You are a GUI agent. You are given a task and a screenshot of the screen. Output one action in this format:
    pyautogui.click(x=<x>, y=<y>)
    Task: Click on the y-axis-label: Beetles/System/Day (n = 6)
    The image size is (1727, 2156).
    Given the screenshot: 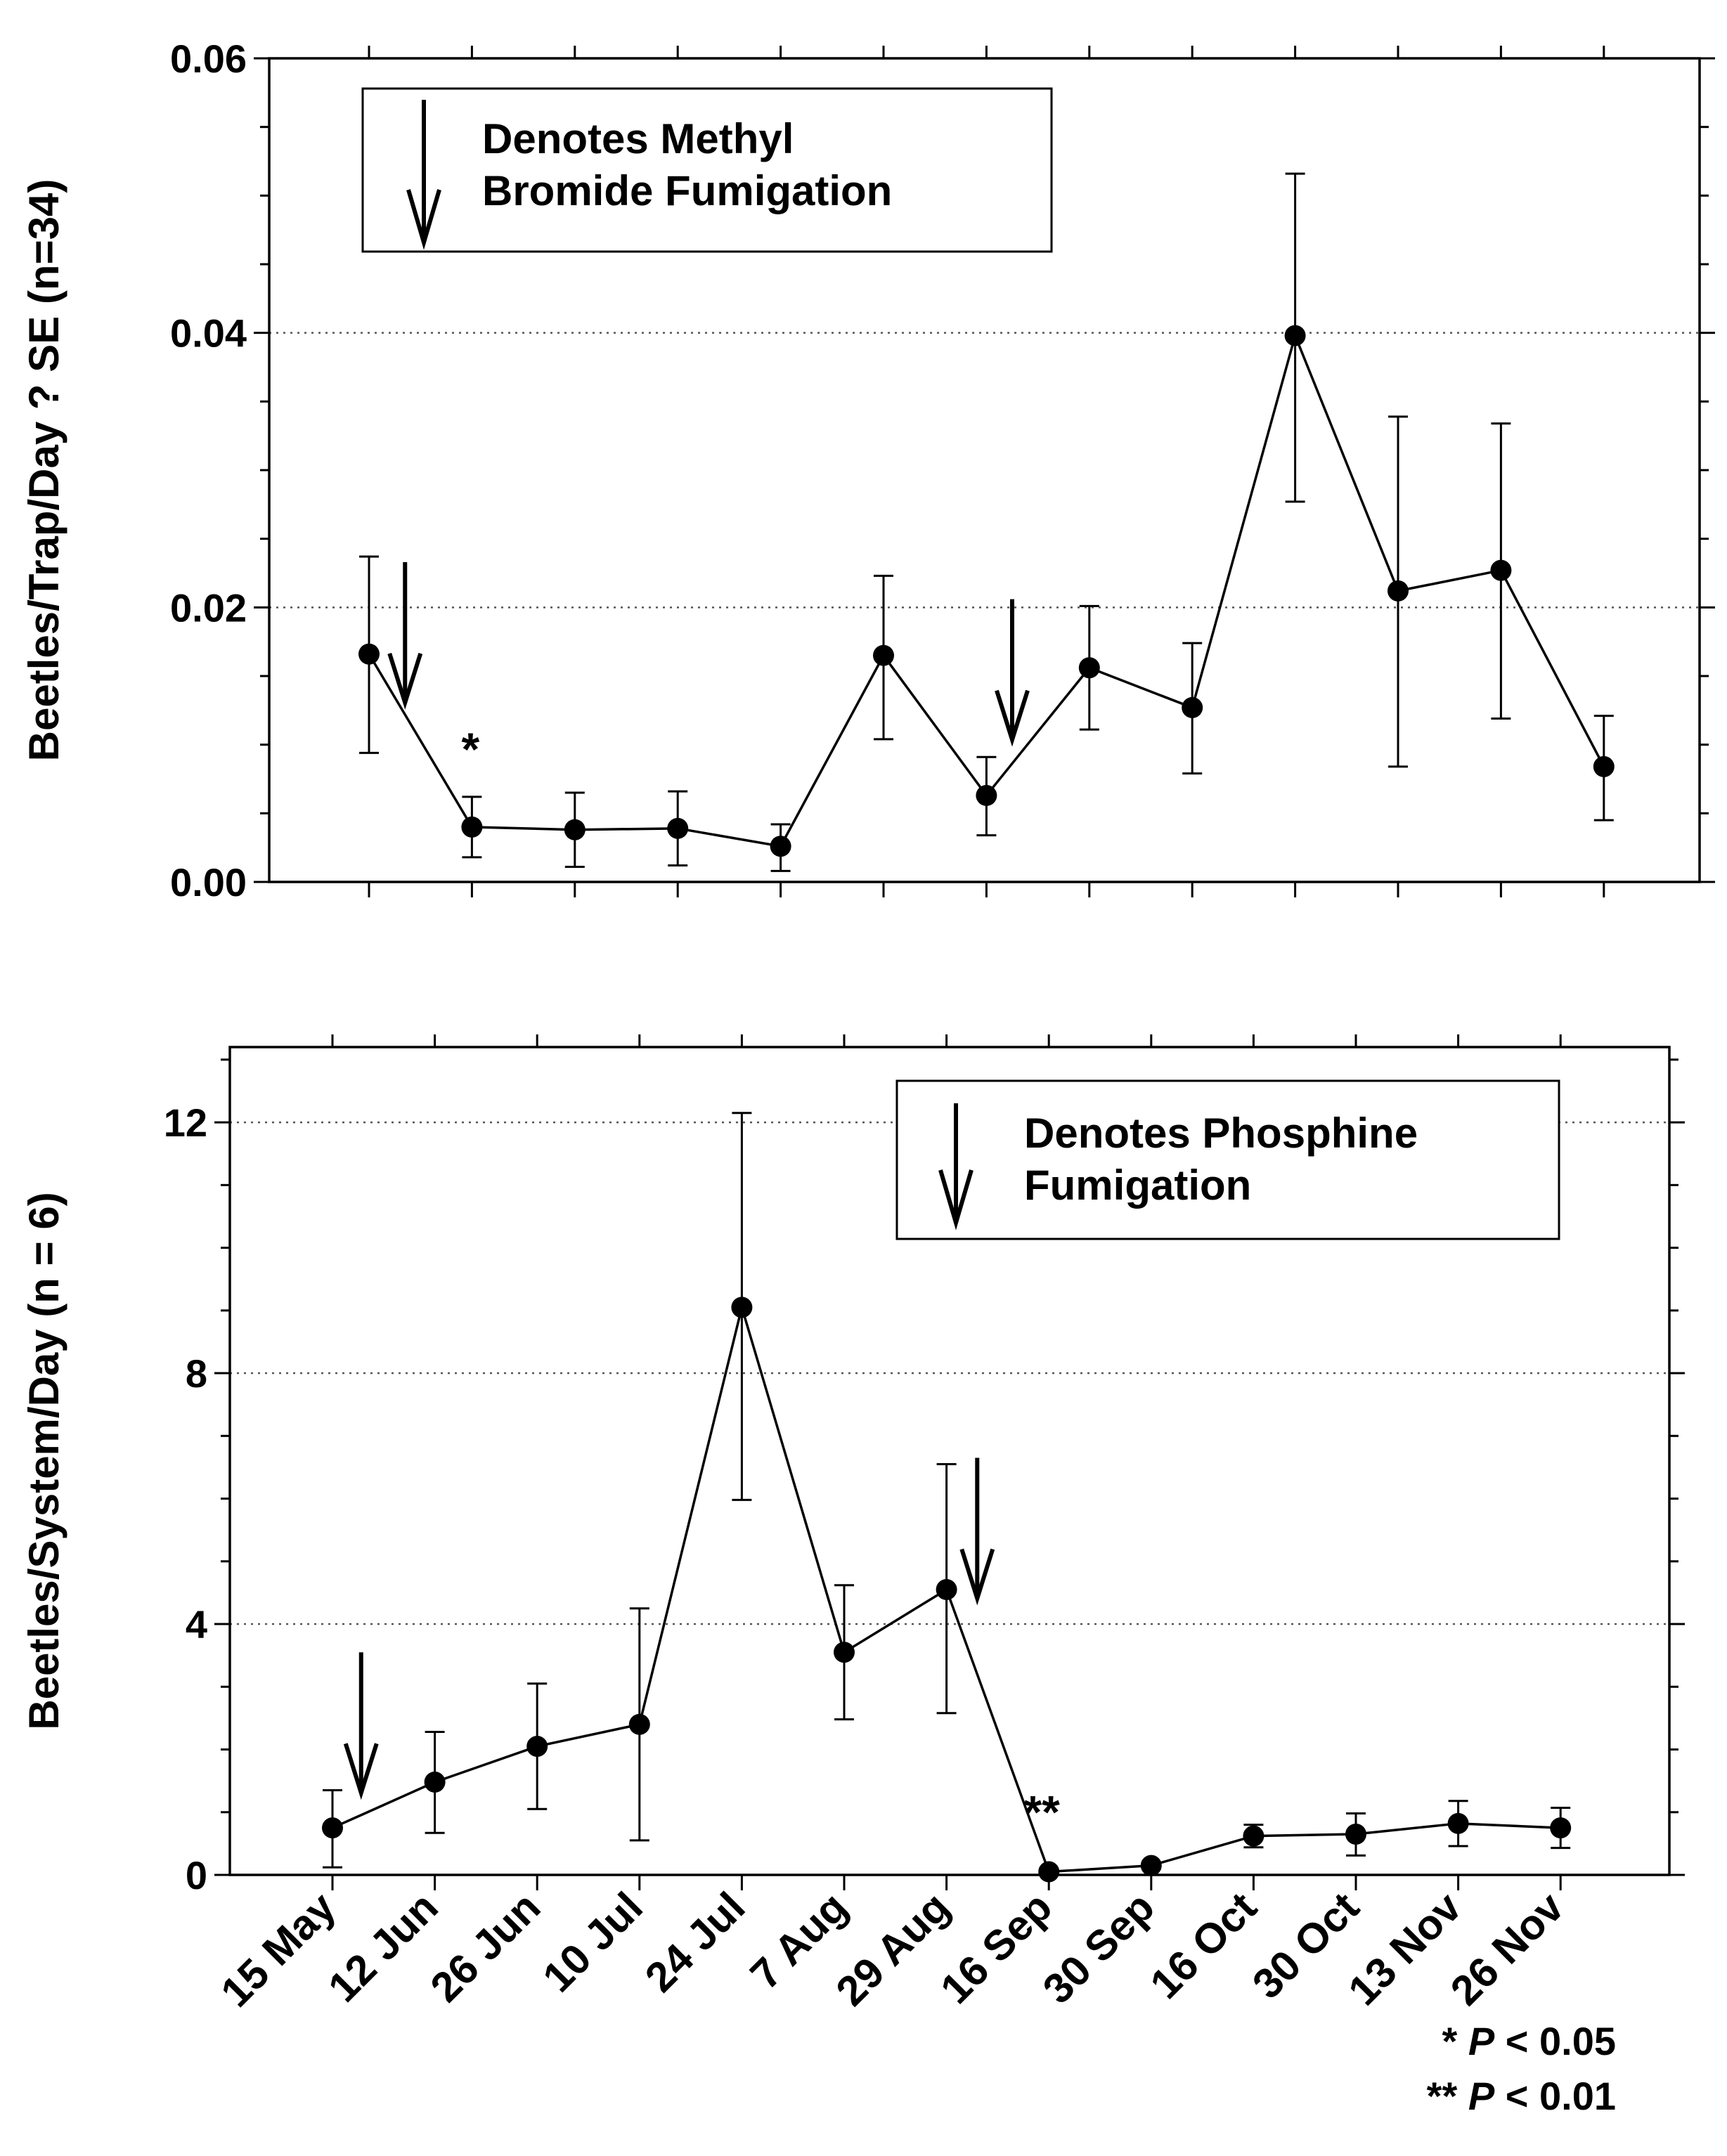 What is the action you would take?
    pyautogui.click(x=43, y=1461)
    